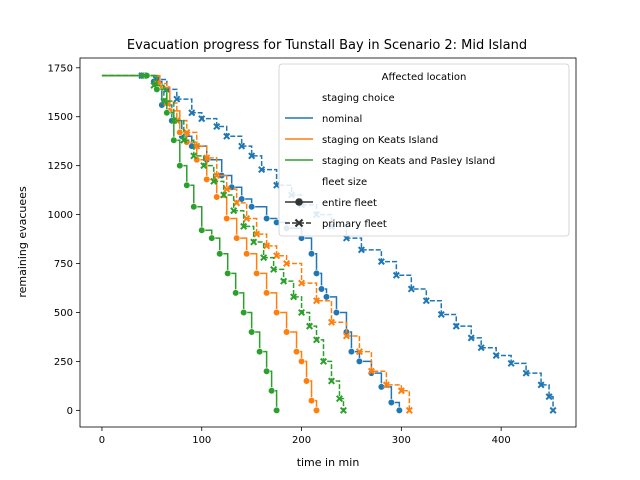 Image resolution: width=640 pixels, height=480 pixels. I want to click on x-tick-label: 200, so click(301, 440).